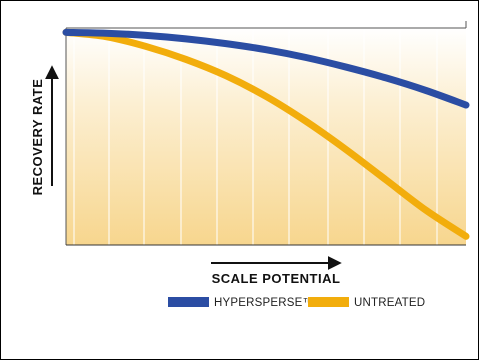 Image resolution: width=479 pixels, height=361 pixels. I want to click on legend: HYPERSPERSE™ UNTREATED, so click(296, 303).